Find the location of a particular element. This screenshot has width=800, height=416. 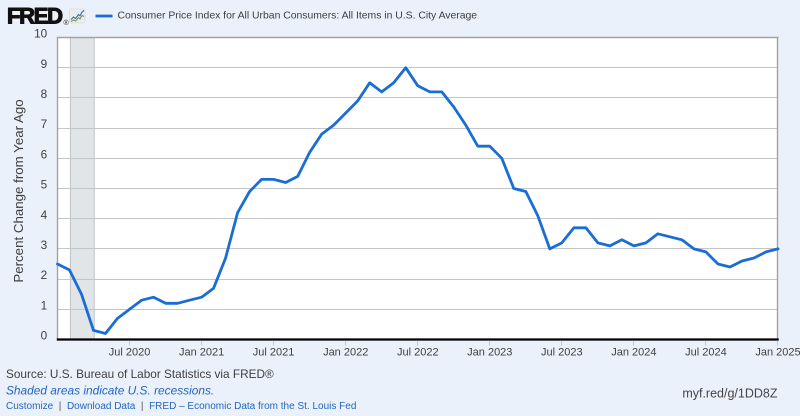

svg-text: 5 is located at coordinates (44, 185).